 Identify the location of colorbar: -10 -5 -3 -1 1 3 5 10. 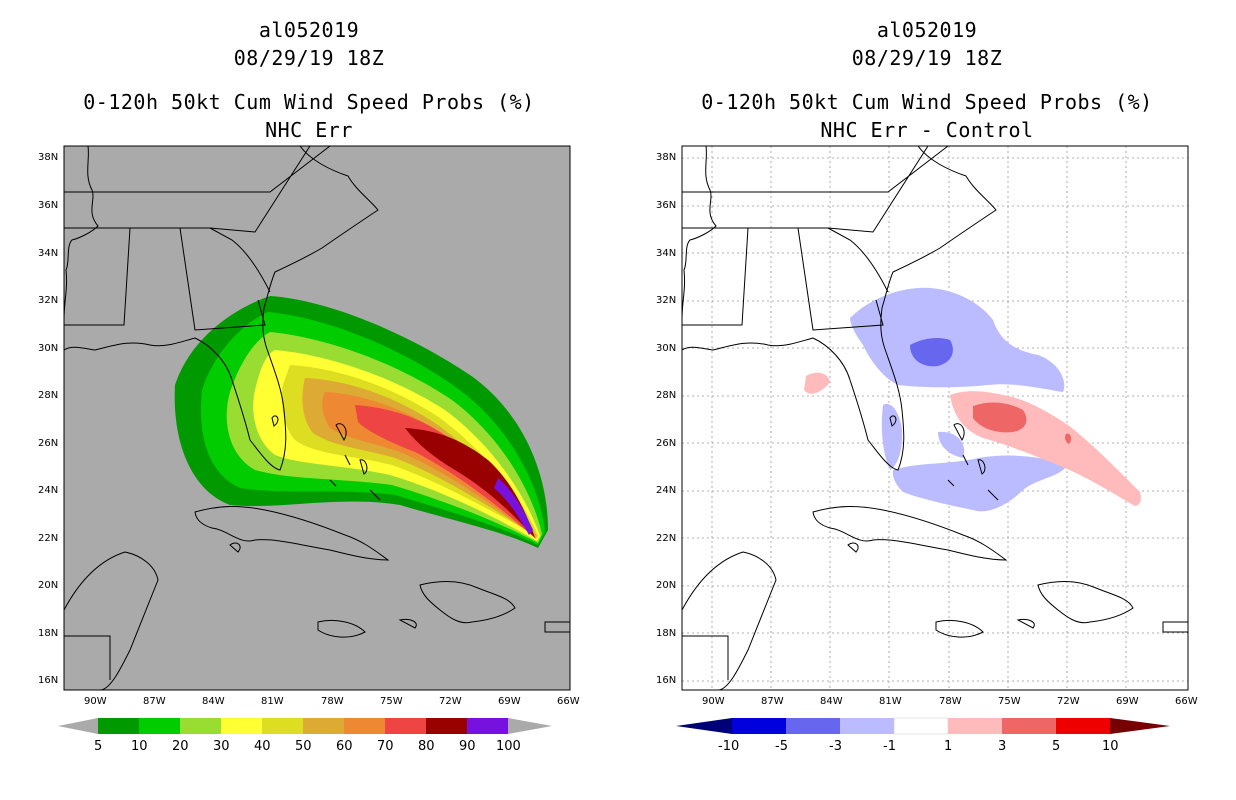
(923, 735).